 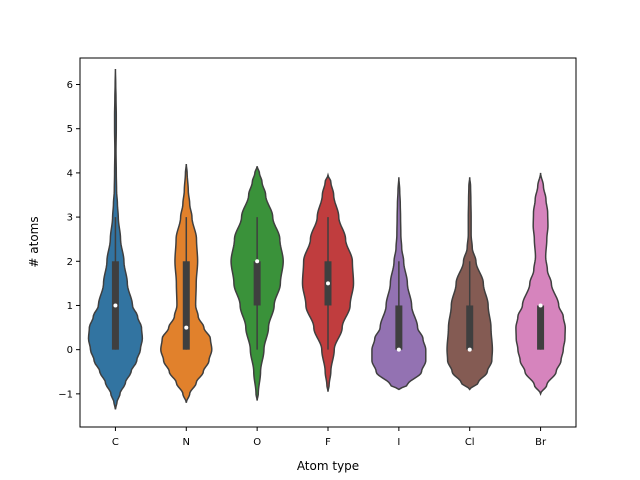 I want to click on y-tick-label: 1, so click(x=70, y=306).